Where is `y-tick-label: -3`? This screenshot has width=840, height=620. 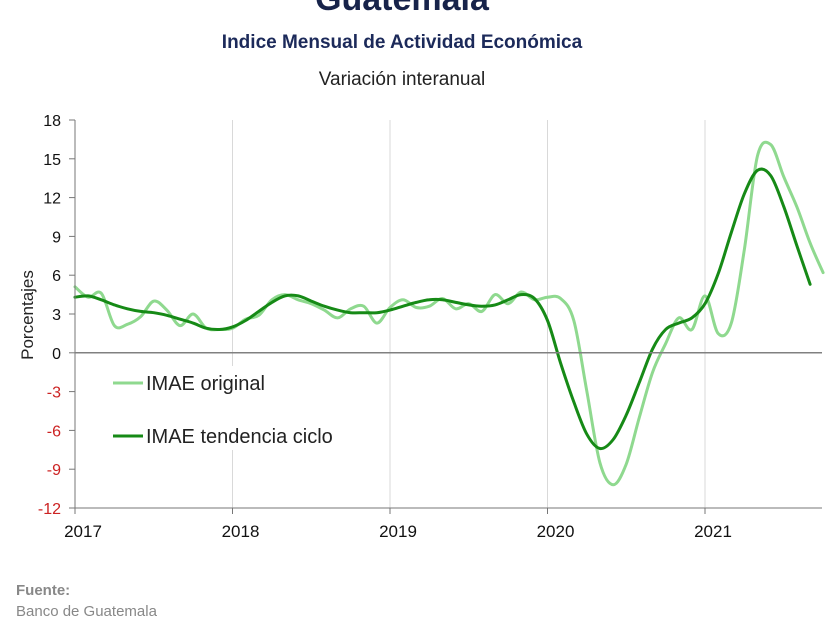
y-tick-label: -3 is located at coordinates (54, 393).